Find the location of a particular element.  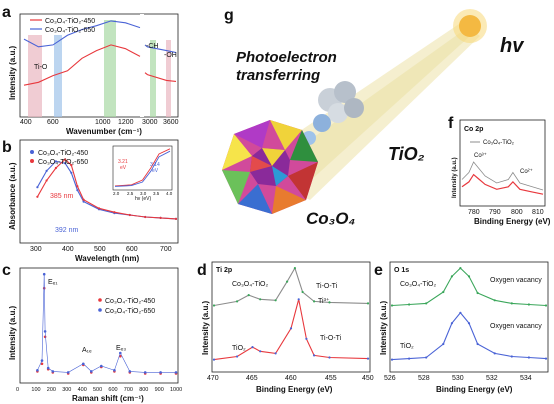

panel-d-title: Ti 2p is located at coordinates (224, 270).